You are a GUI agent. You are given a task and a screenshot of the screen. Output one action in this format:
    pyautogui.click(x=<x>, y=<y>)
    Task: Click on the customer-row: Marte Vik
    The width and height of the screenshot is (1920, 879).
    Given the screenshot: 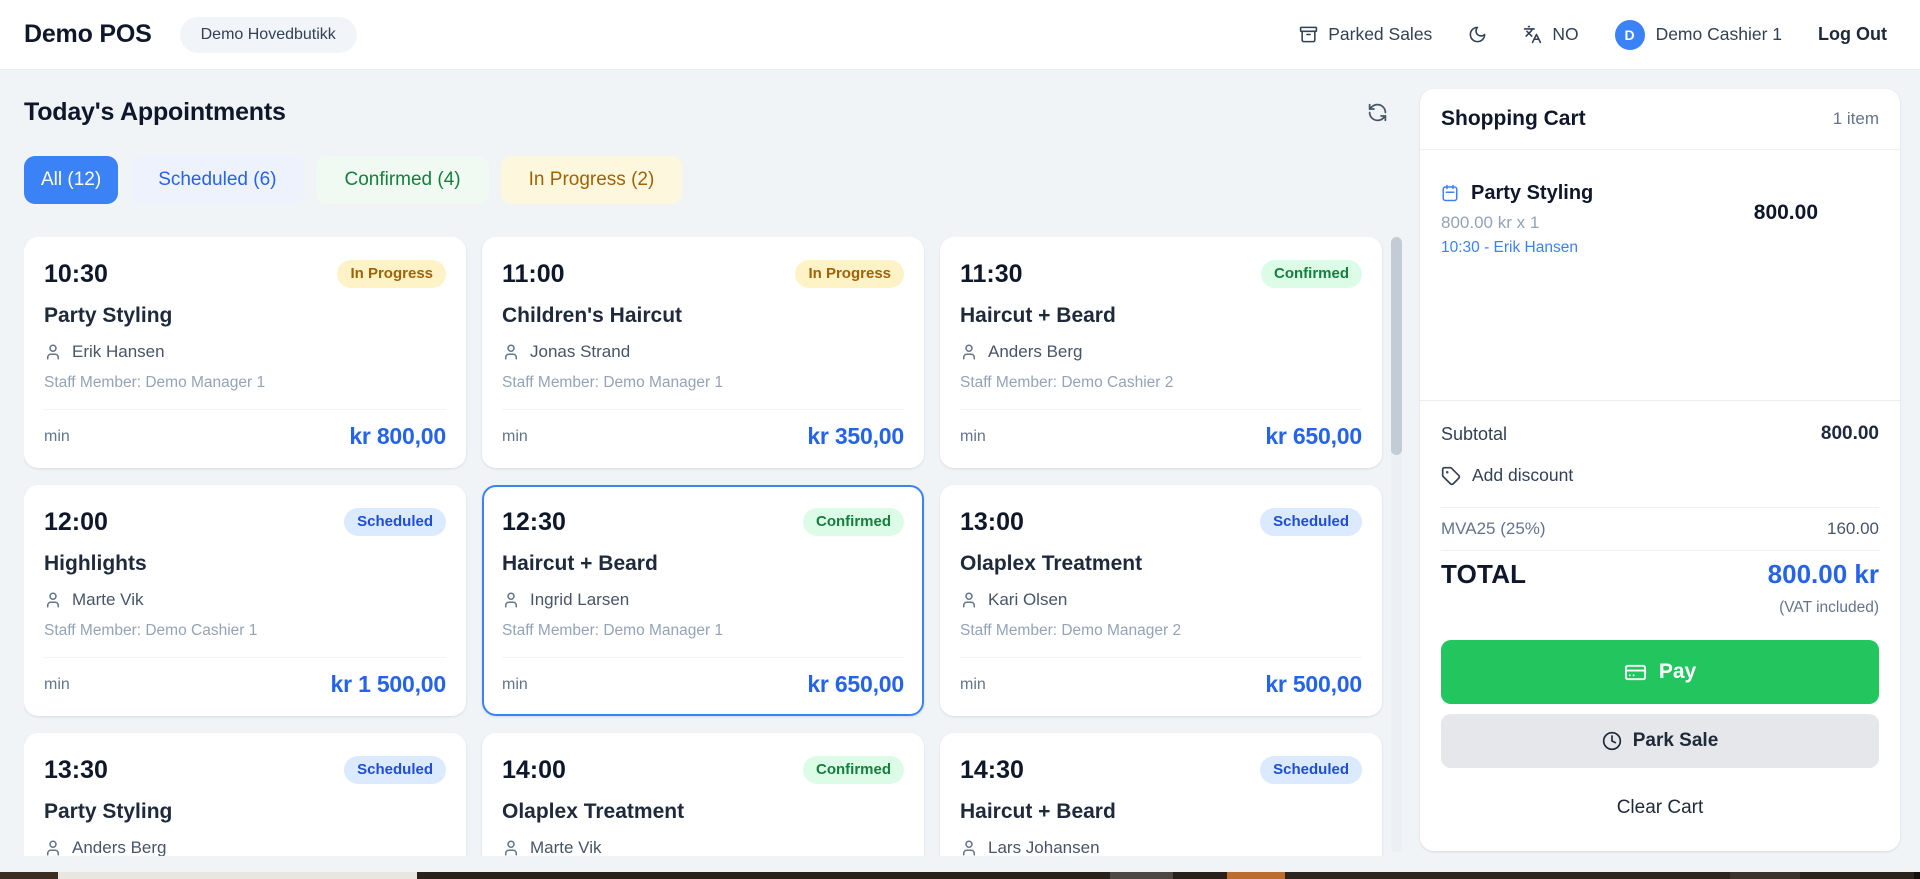 What is the action you would take?
    pyautogui.click(x=703, y=846)
    